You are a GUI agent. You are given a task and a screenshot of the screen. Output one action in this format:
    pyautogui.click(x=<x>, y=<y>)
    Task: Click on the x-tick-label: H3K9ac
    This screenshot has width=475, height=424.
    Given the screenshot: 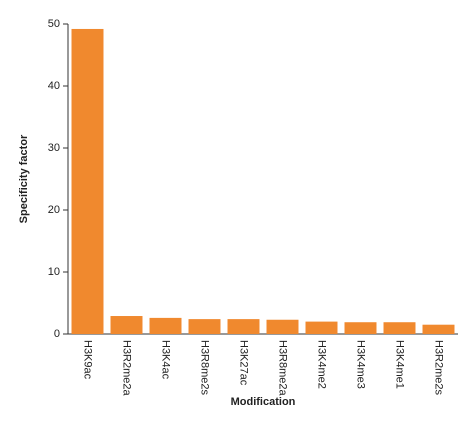 What is the action you would take?
    pyautogui.click(x=88, y=360)
    